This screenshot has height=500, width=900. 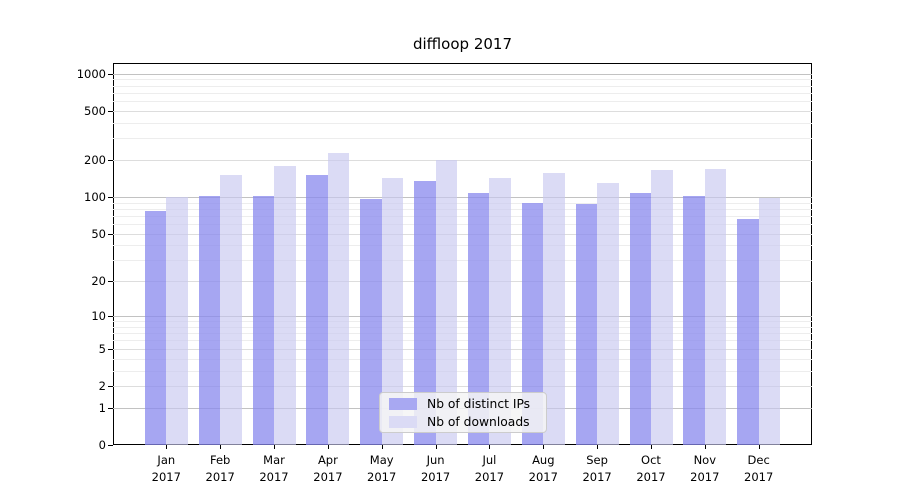 What do you see at coordinates (98, 281) in the screenshot?
I see `y-tick-label: 20` at bounding box center [98, 281].